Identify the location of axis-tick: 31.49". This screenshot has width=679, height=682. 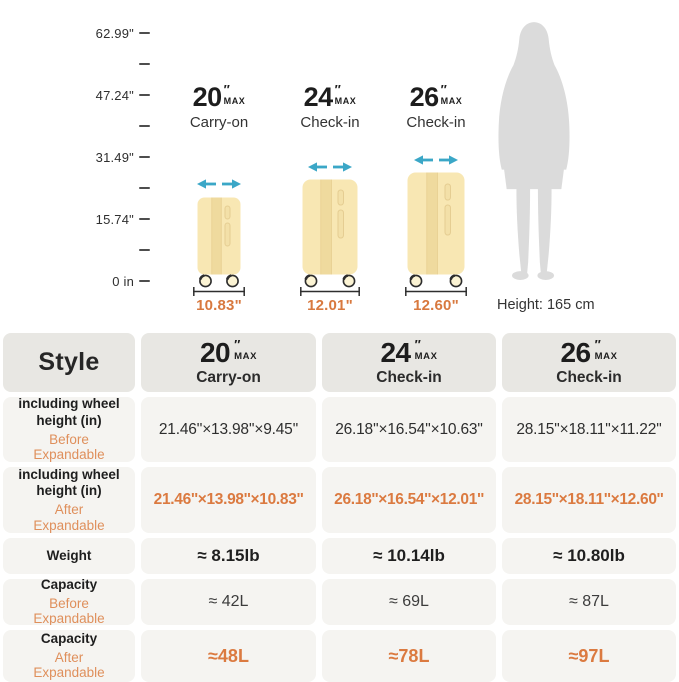
(115, 157).